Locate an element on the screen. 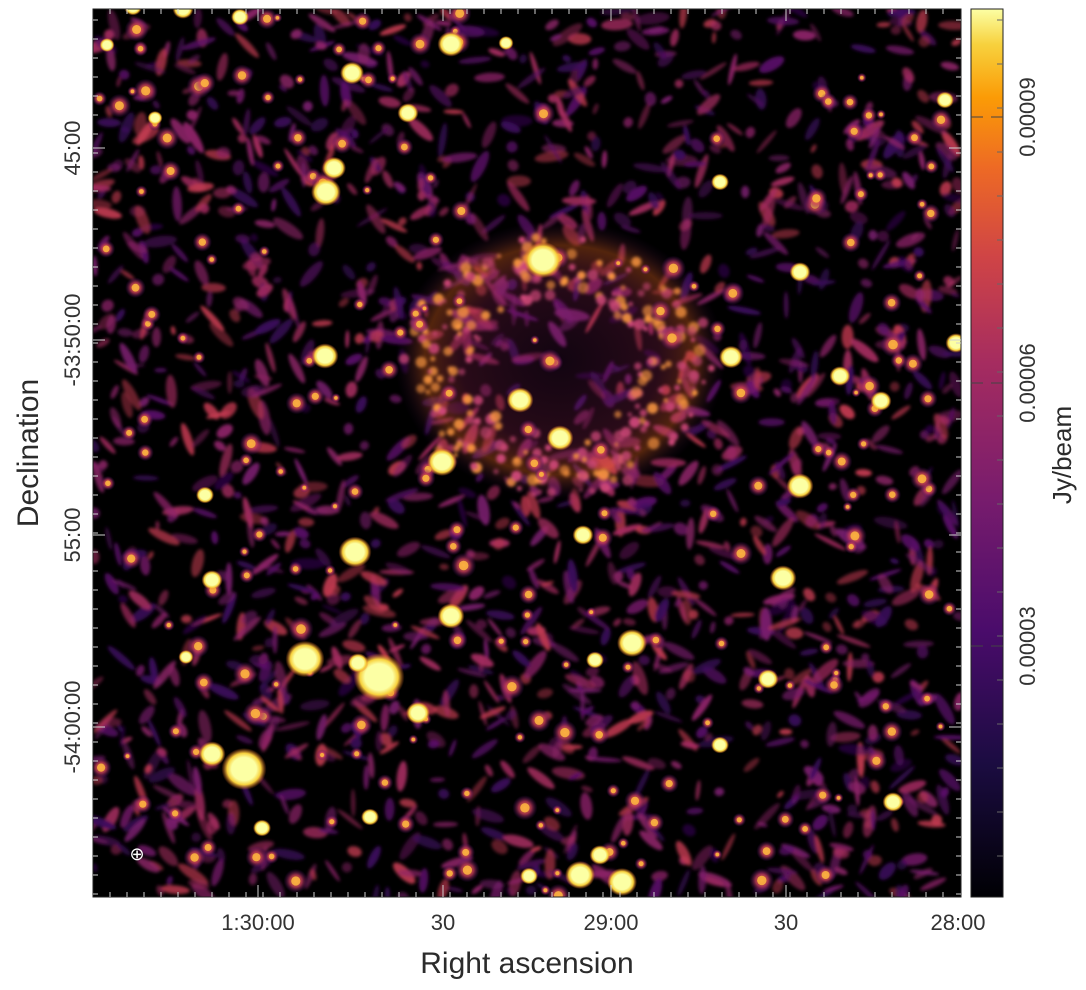 The height and width of the screenshot is (990, 1086). colorbar: 0.00003 0.00006 0.00009 Jy/beam is located at coordinates (1023, 453).